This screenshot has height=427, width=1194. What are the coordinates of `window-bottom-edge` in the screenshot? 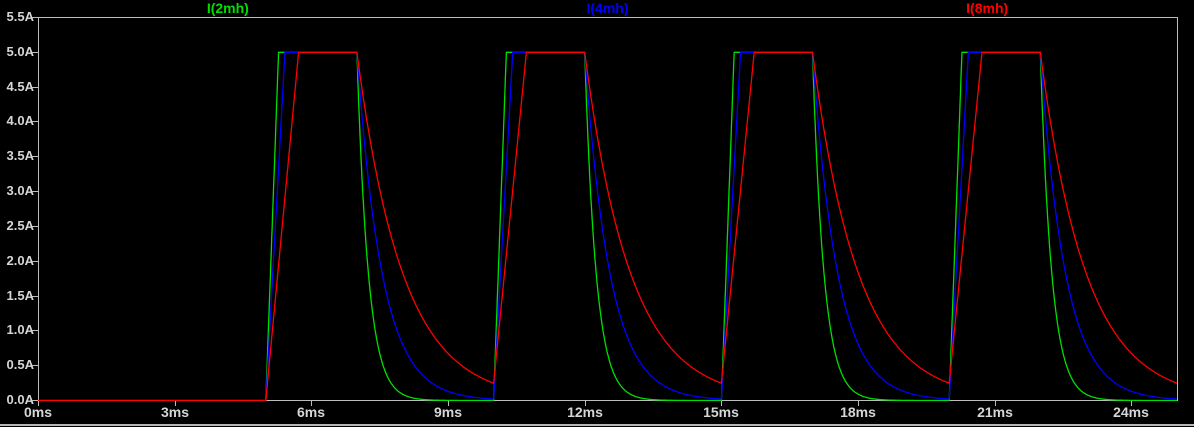 It's located at (597, 425).